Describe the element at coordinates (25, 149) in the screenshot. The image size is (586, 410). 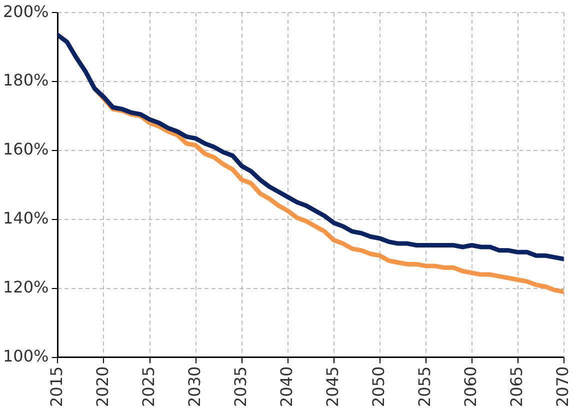
I see `y-tick-label: 160%` at that location.